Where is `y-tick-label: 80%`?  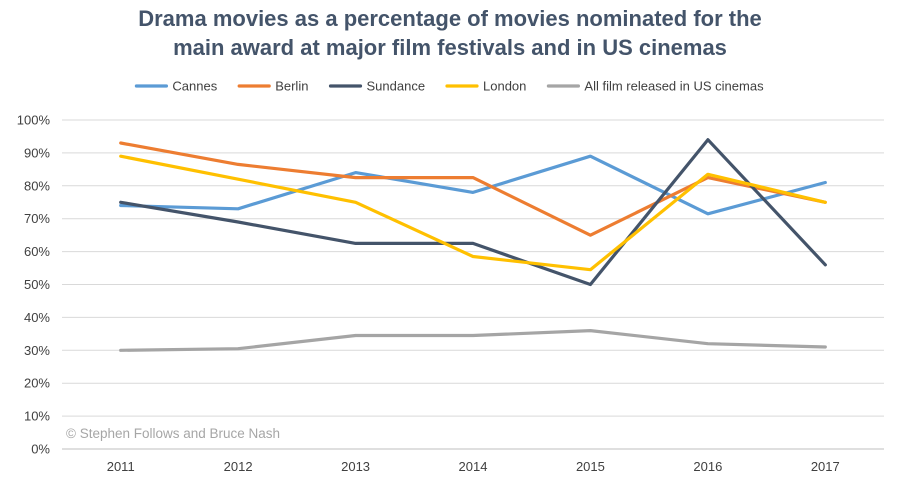
y-tick-label: 80% is located at coordinates (37, 185).